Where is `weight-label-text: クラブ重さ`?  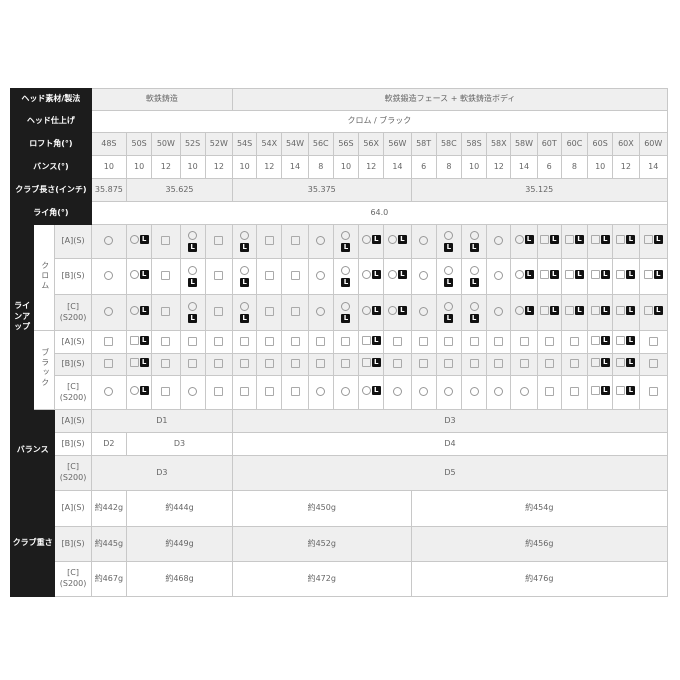
weight-label-text: クラブ重さ is located at coordinates (32, 543).